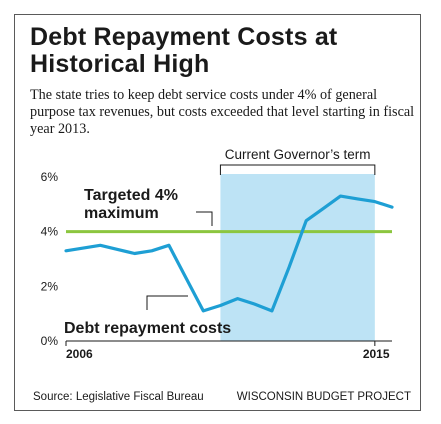 The image size is (441, 424). Describe the element at coordinates (131, 195) in the screenshot. I see `target-label: Targeted 4%` at that location.